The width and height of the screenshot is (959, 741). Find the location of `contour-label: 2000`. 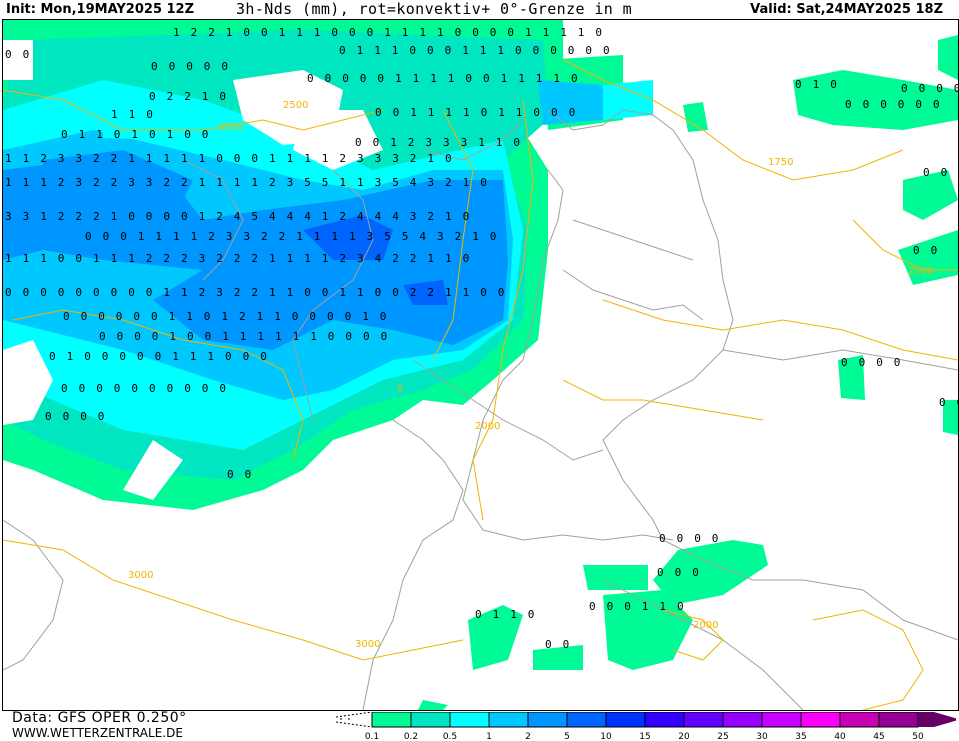

contour-label: 2000 is located at coordinates (487, 426).